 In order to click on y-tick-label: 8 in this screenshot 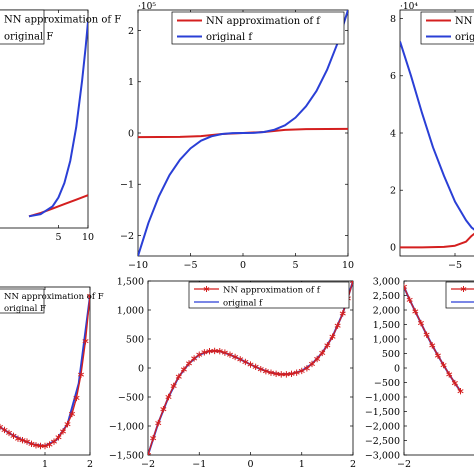, I will do `click(393, 19)`.